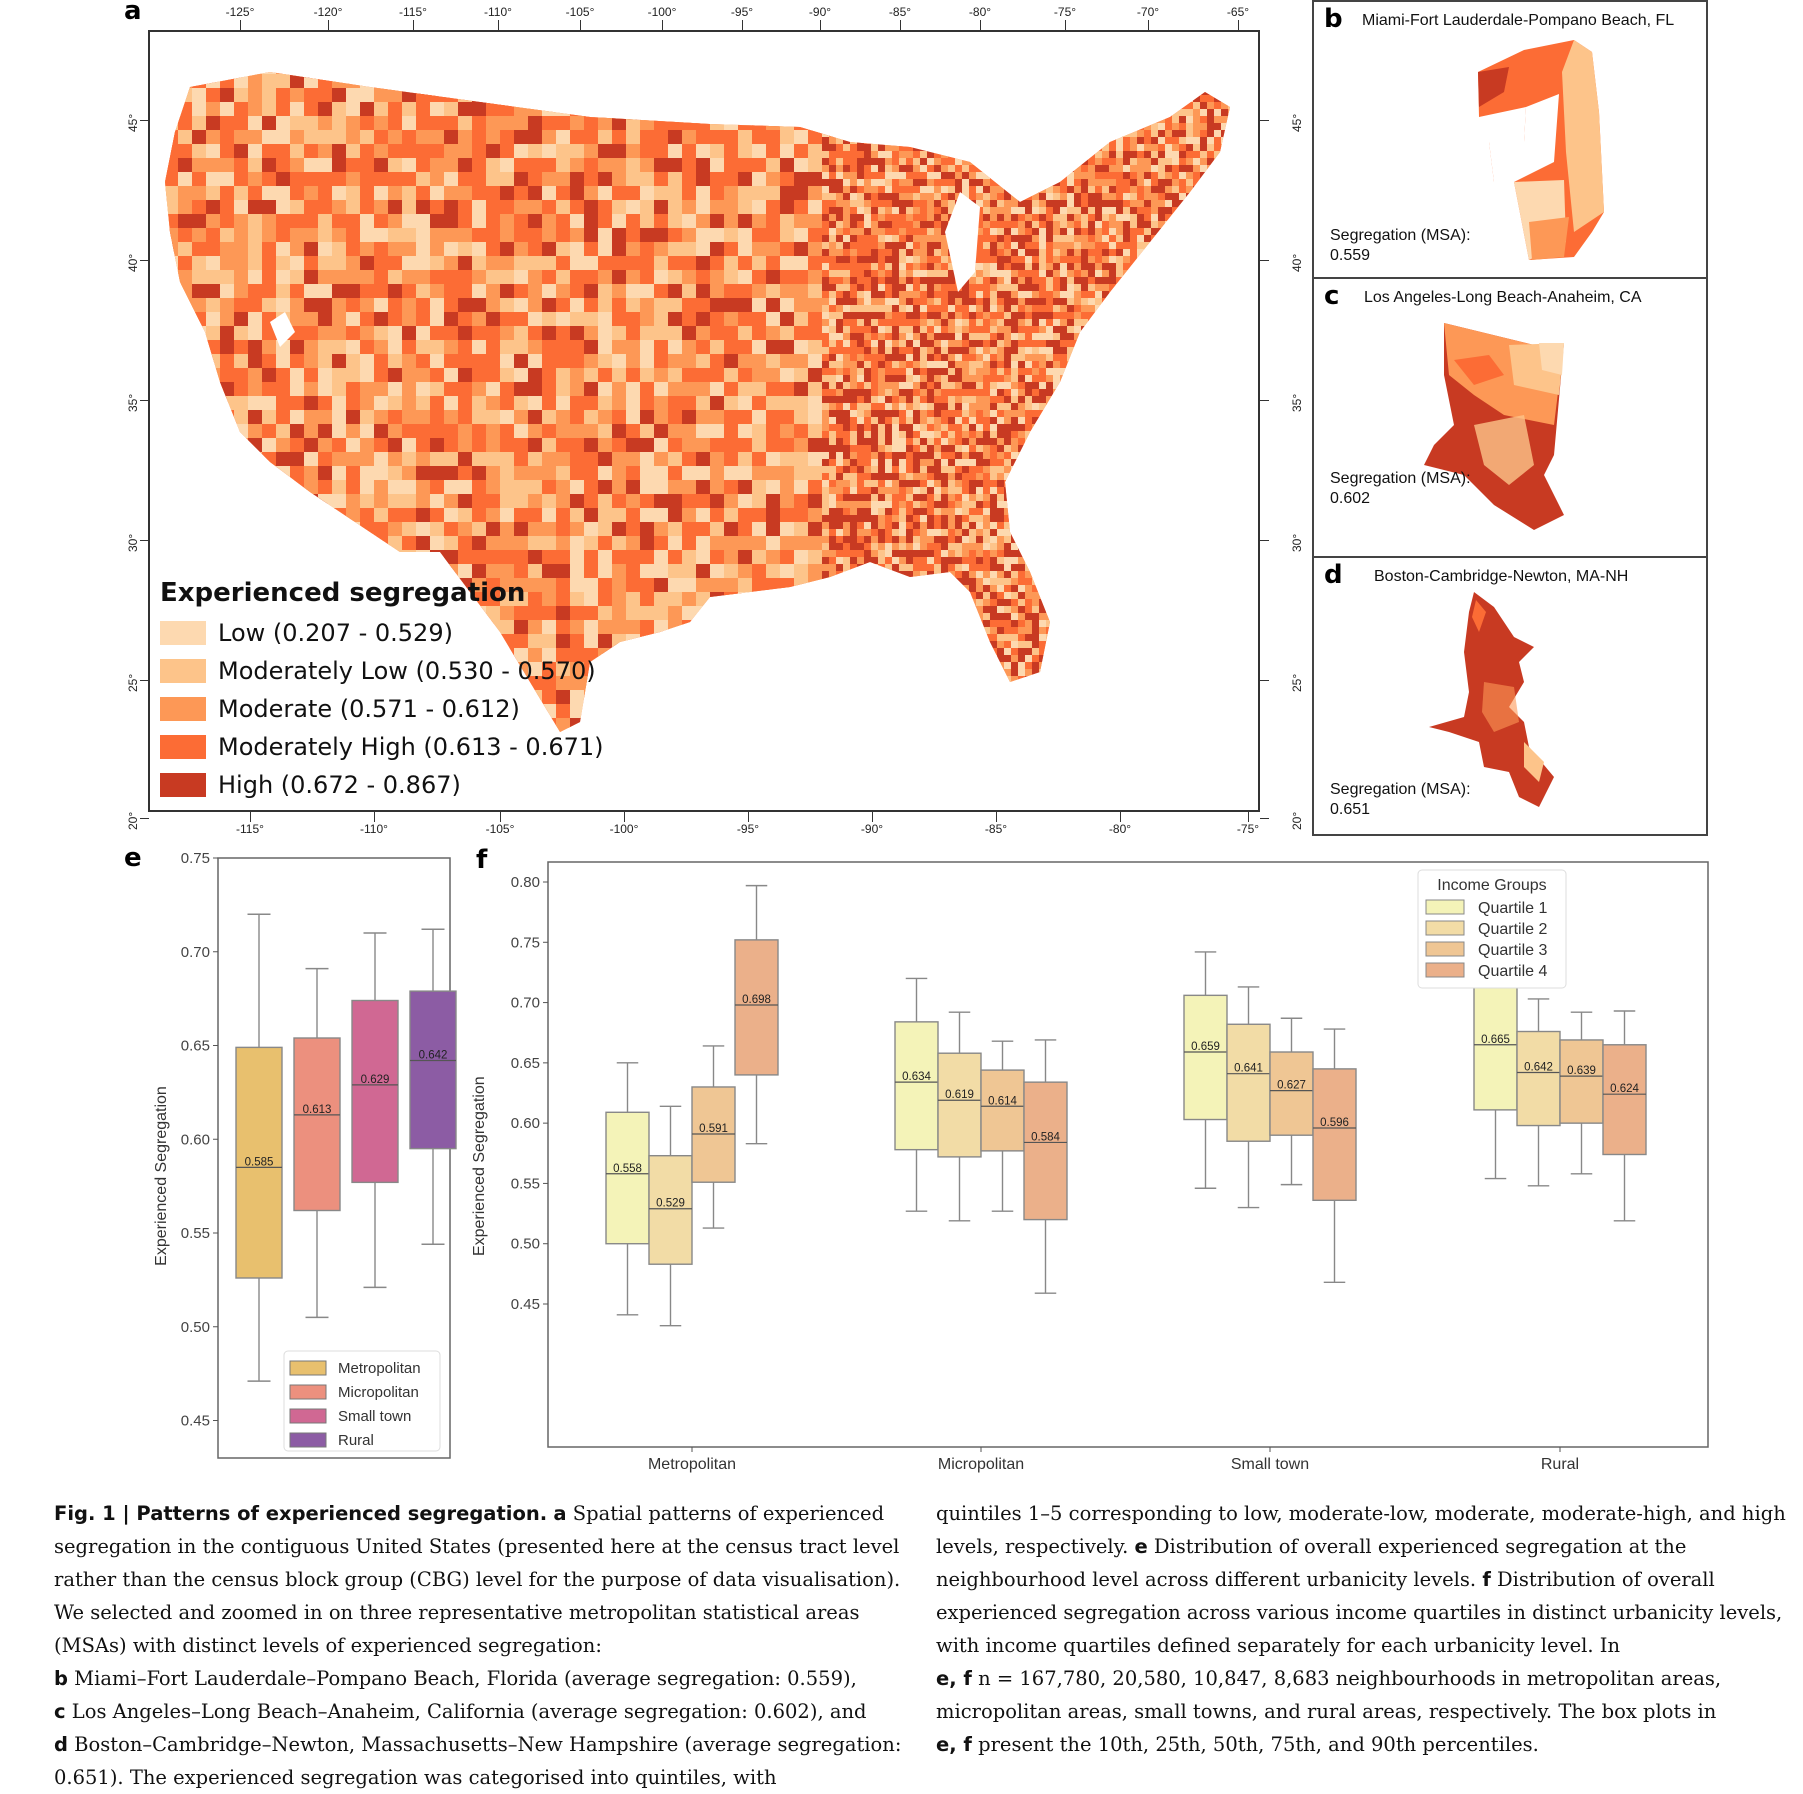 The height and width of the screenshot is (1794, 1803). I want to click on median-label: 0.596, so click(1334, 1123).